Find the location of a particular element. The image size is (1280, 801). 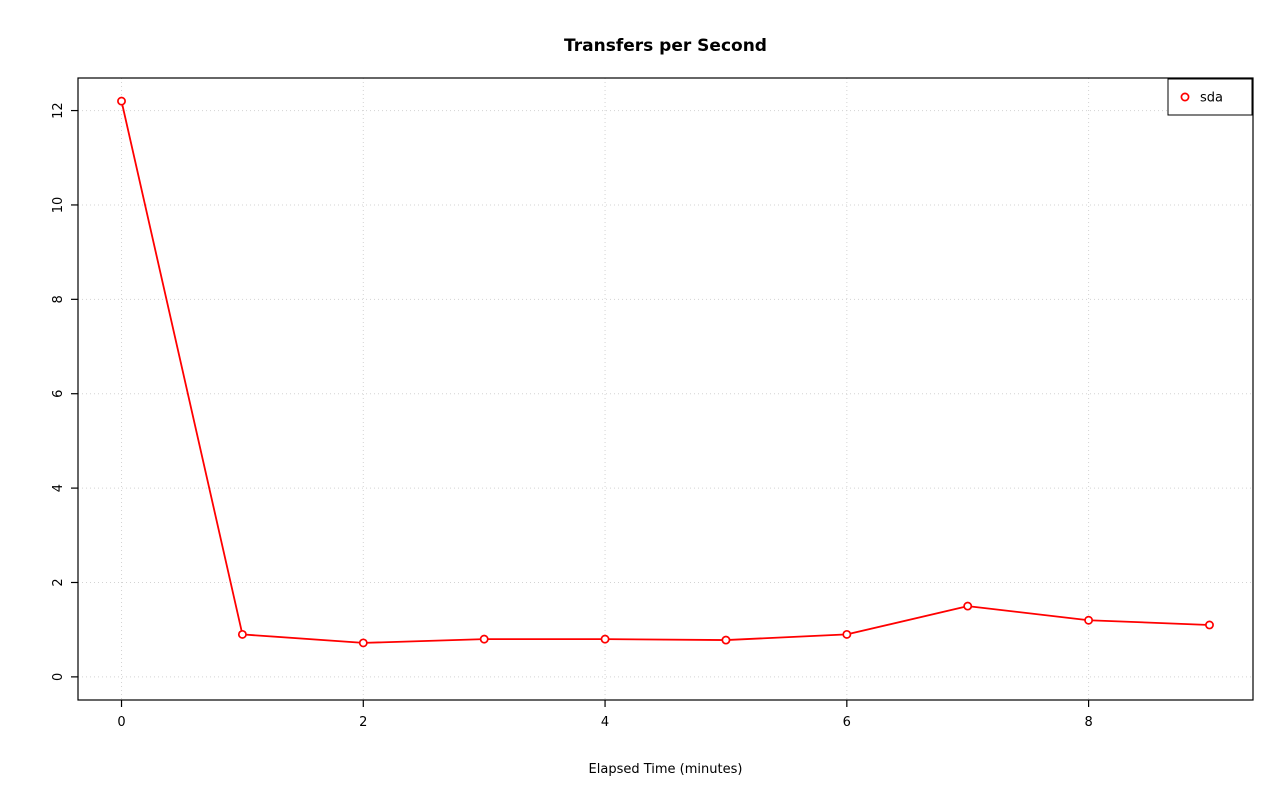

x-tick-label: 0 is located at coordinates (121, 722).